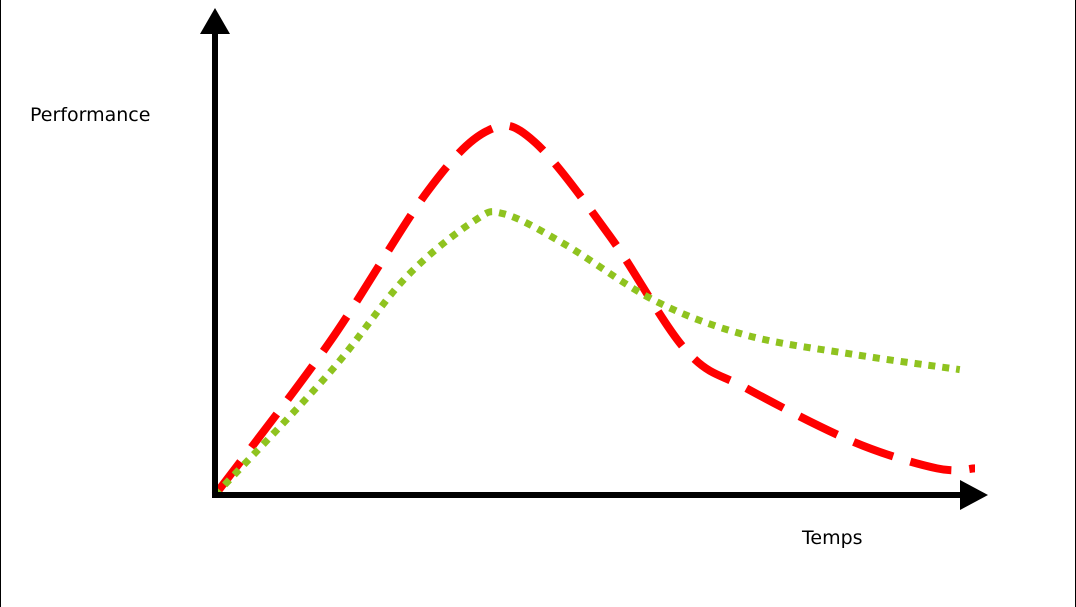 The width and height of the screenshot is (1076, 607). I want to click on x-axis-label: Temps, so click(832, 538).